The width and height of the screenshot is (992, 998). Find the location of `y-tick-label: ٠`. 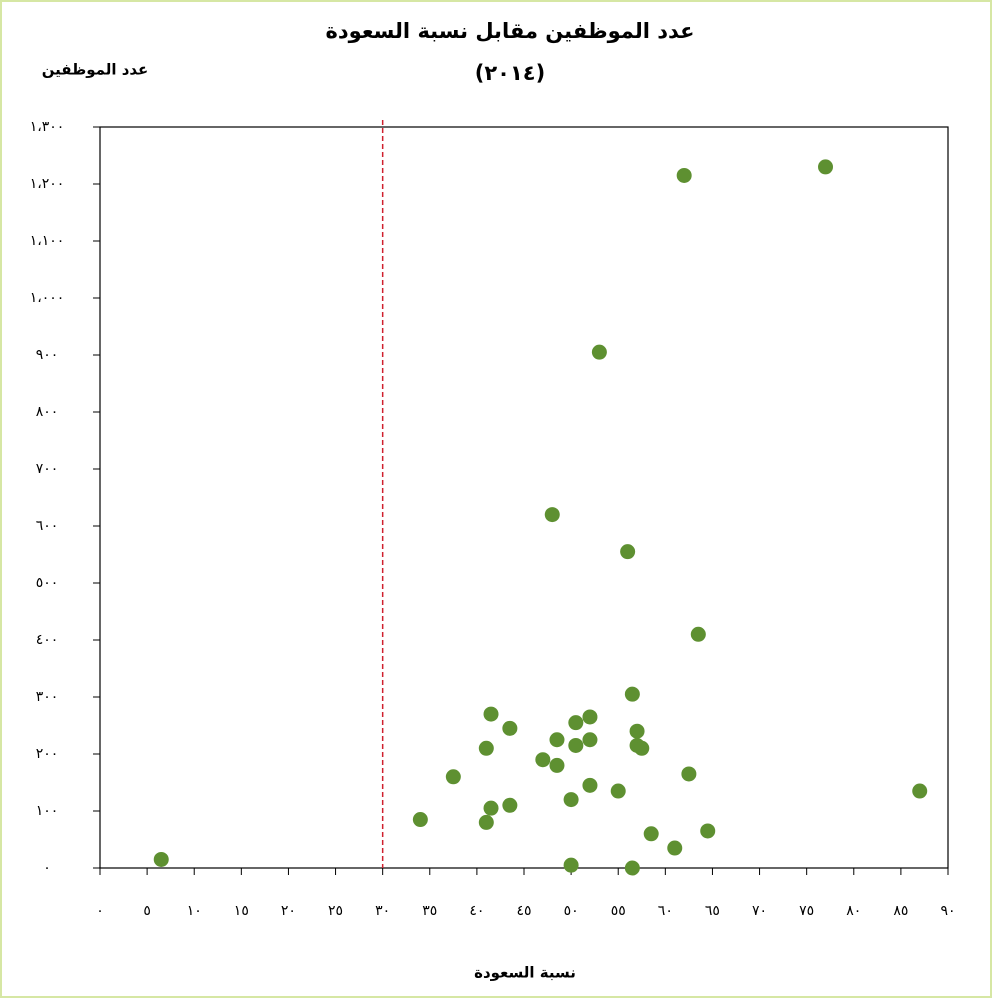

y-tick-label: ٠ is located at coordinates (47, 868).